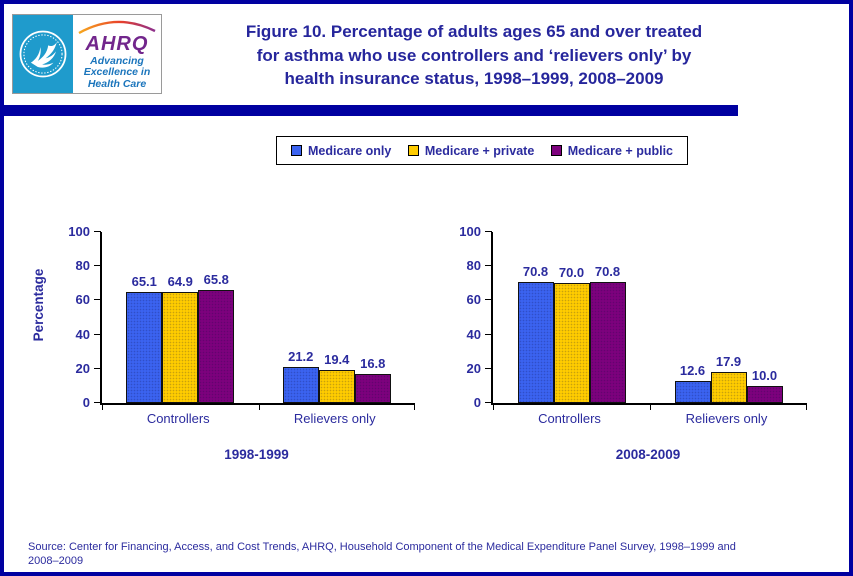 Image resolution: width=853 pixels, height=576 pixels. I want to click on header-divider-rule, so click(371, 110).